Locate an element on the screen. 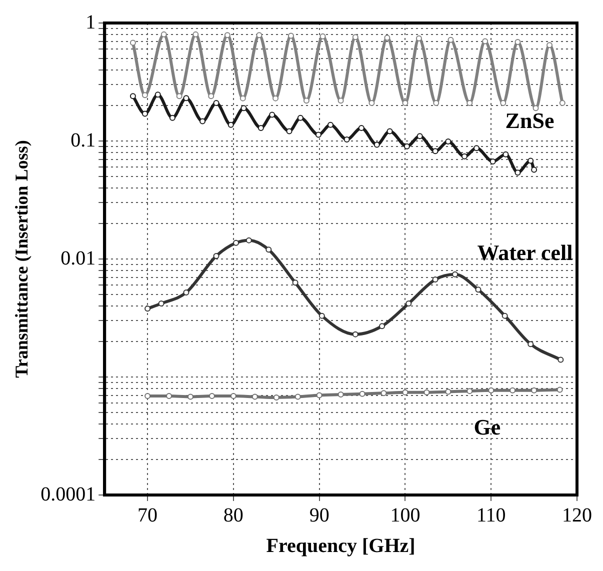 The width and height of the screenshot is (603, 571). x-tick-label: 80 is located at coordinates (233, 515).